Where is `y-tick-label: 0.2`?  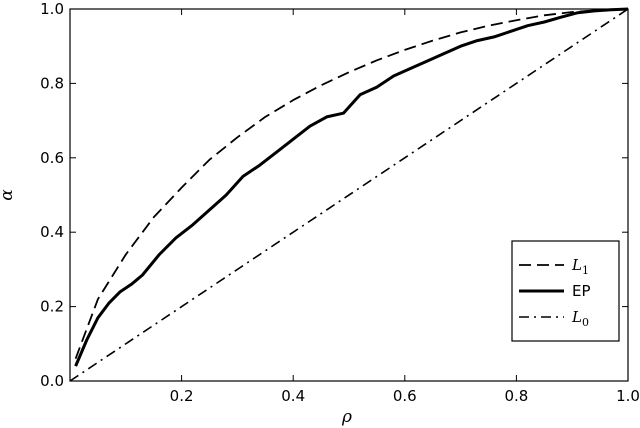
y-tick-label: 0.2 is located at coordinates (52, 307).